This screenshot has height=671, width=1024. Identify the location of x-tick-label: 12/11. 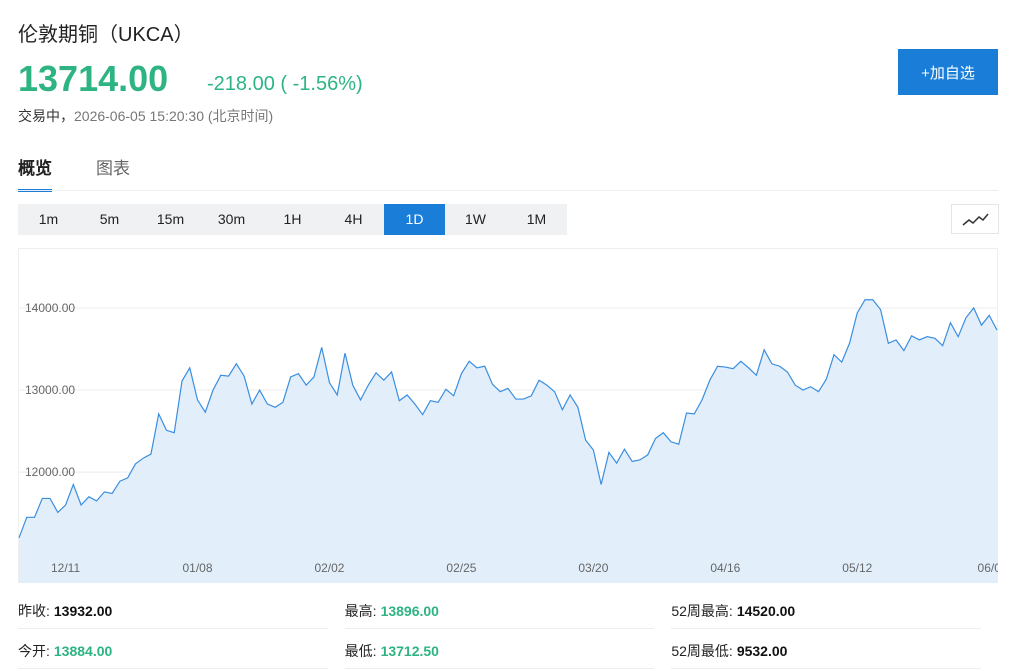
(65, 568).